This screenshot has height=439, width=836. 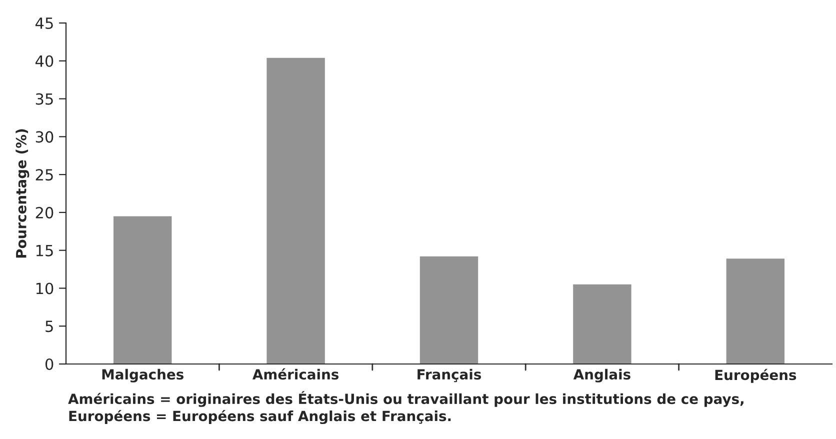 I want to click on y-tick-label: 5, so click(x=49, y=326).